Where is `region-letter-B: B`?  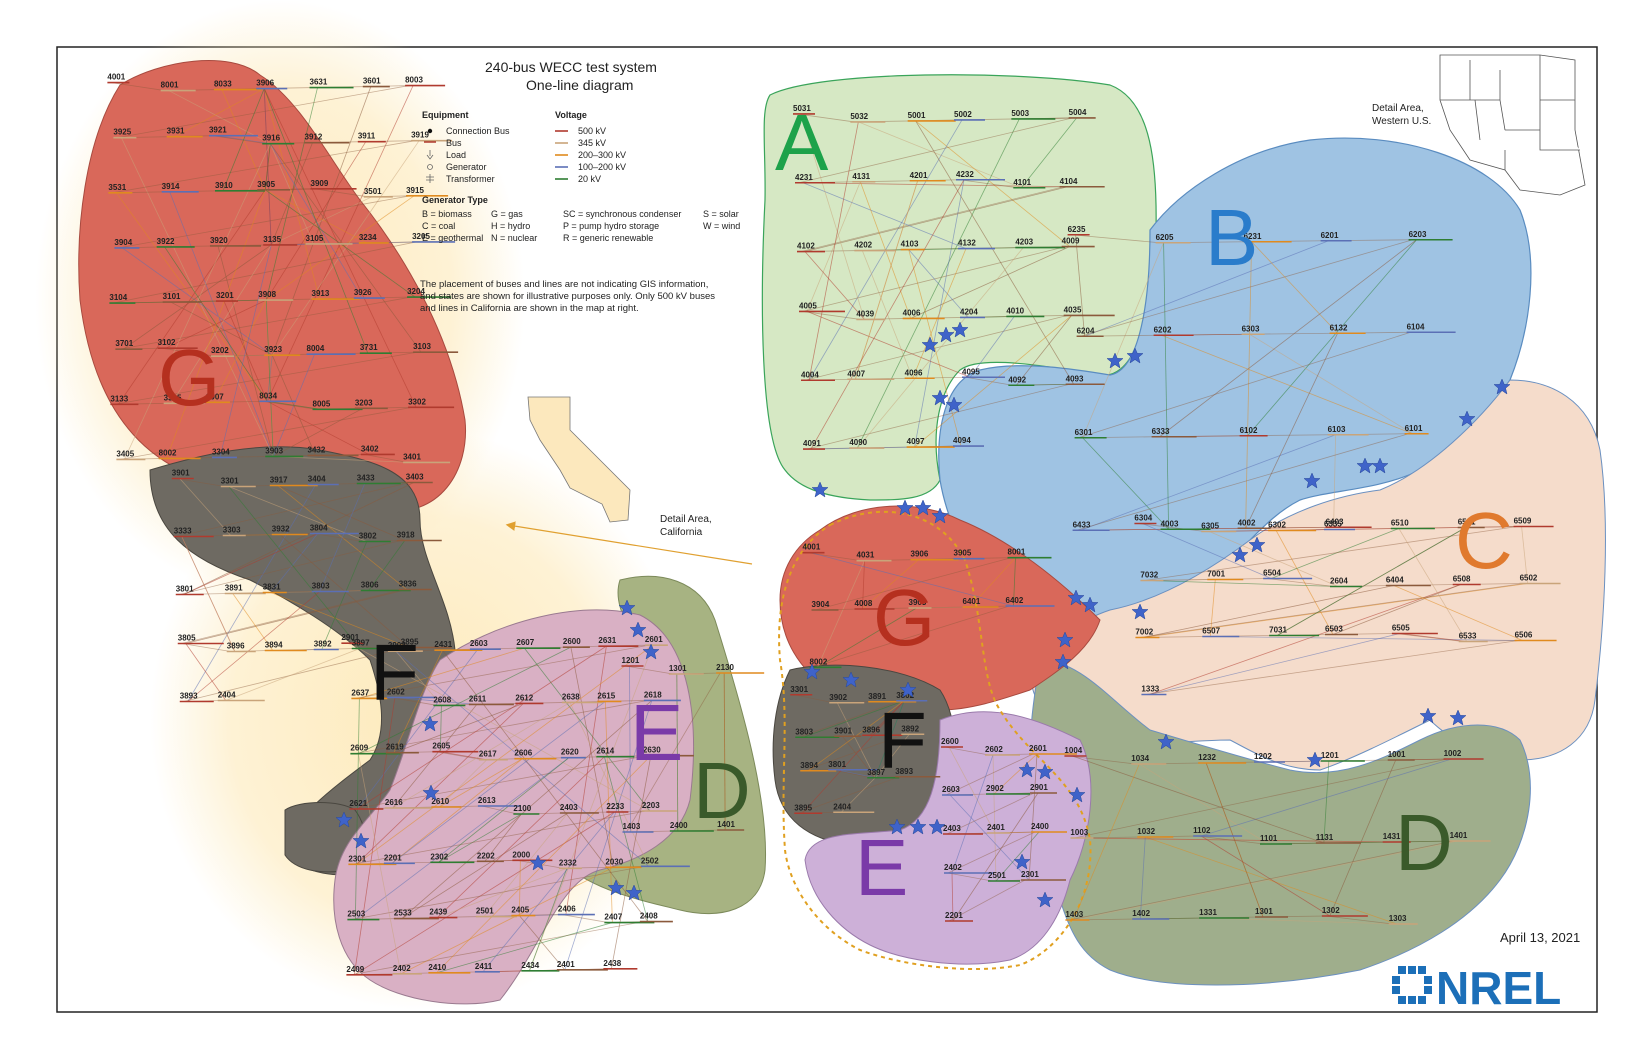 region-letter-B: B is located at coordinates (1231, 237).